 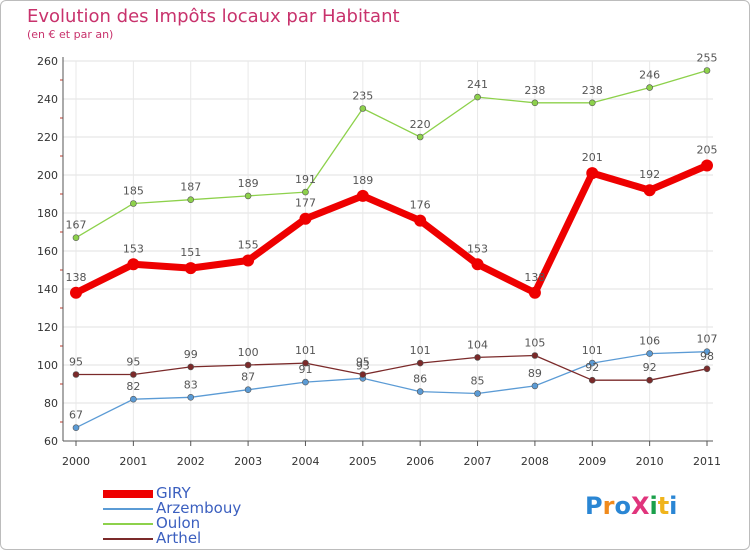 I want to click on data-label-oulon: 191, so click(x=305, y=179).